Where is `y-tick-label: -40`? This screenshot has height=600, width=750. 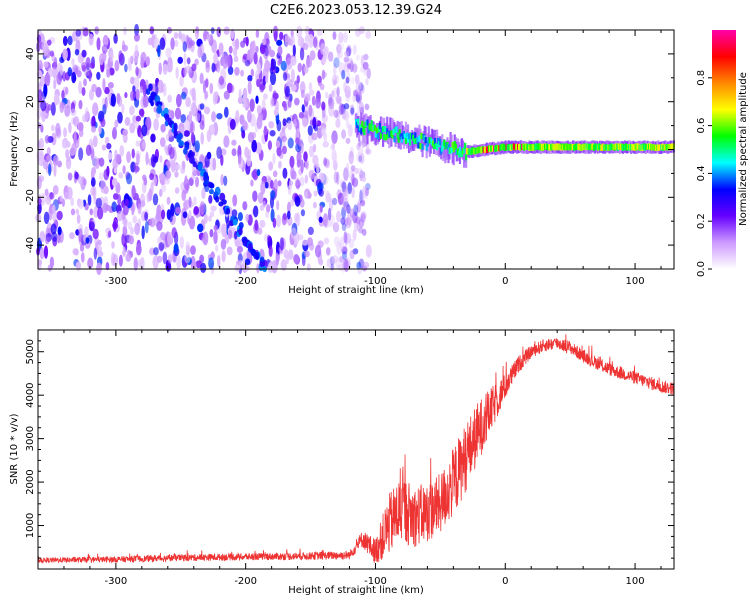
y-tick-label: -40 is located at coordinates (30, 245).